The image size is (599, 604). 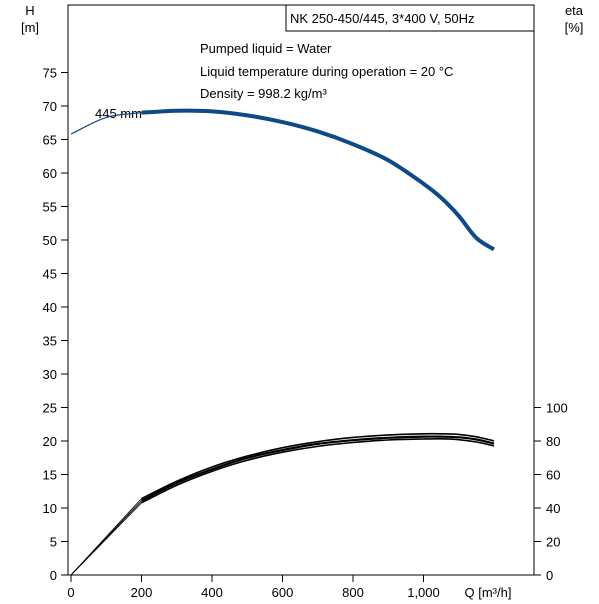 What do you see at coordinates (553, 542) in the screenshot?
I see `right-tick-label: 20` at bounding box center [553, 542].